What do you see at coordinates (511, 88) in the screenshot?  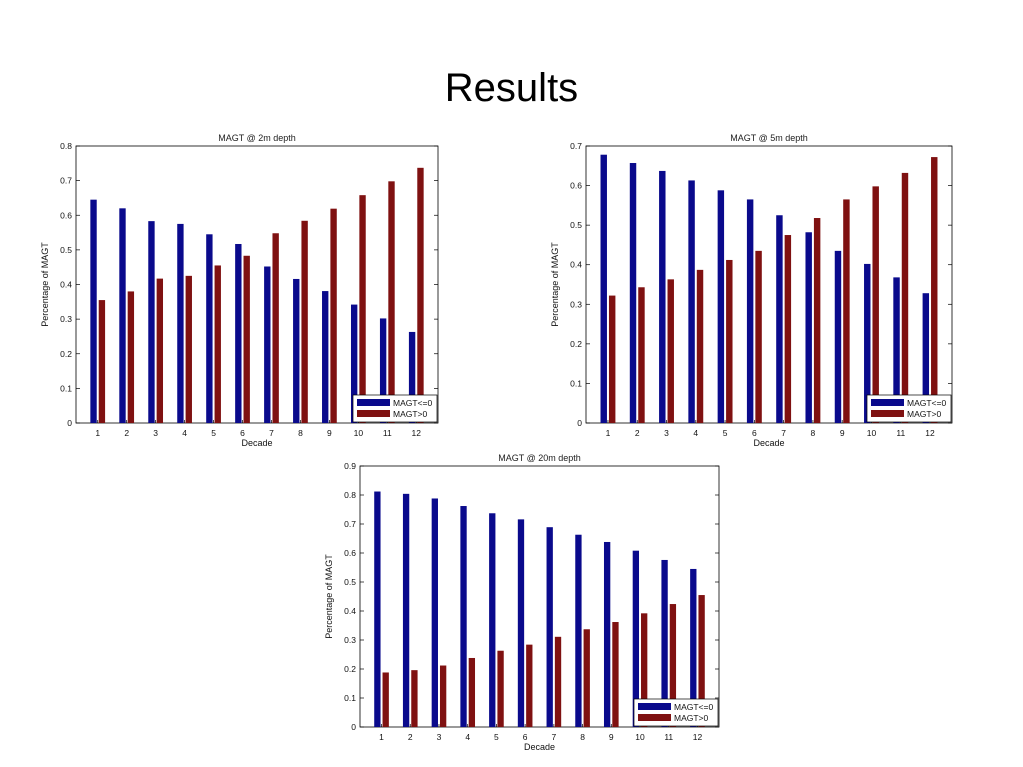 I see `slide-title: Results` at bounding box center [511, 88].